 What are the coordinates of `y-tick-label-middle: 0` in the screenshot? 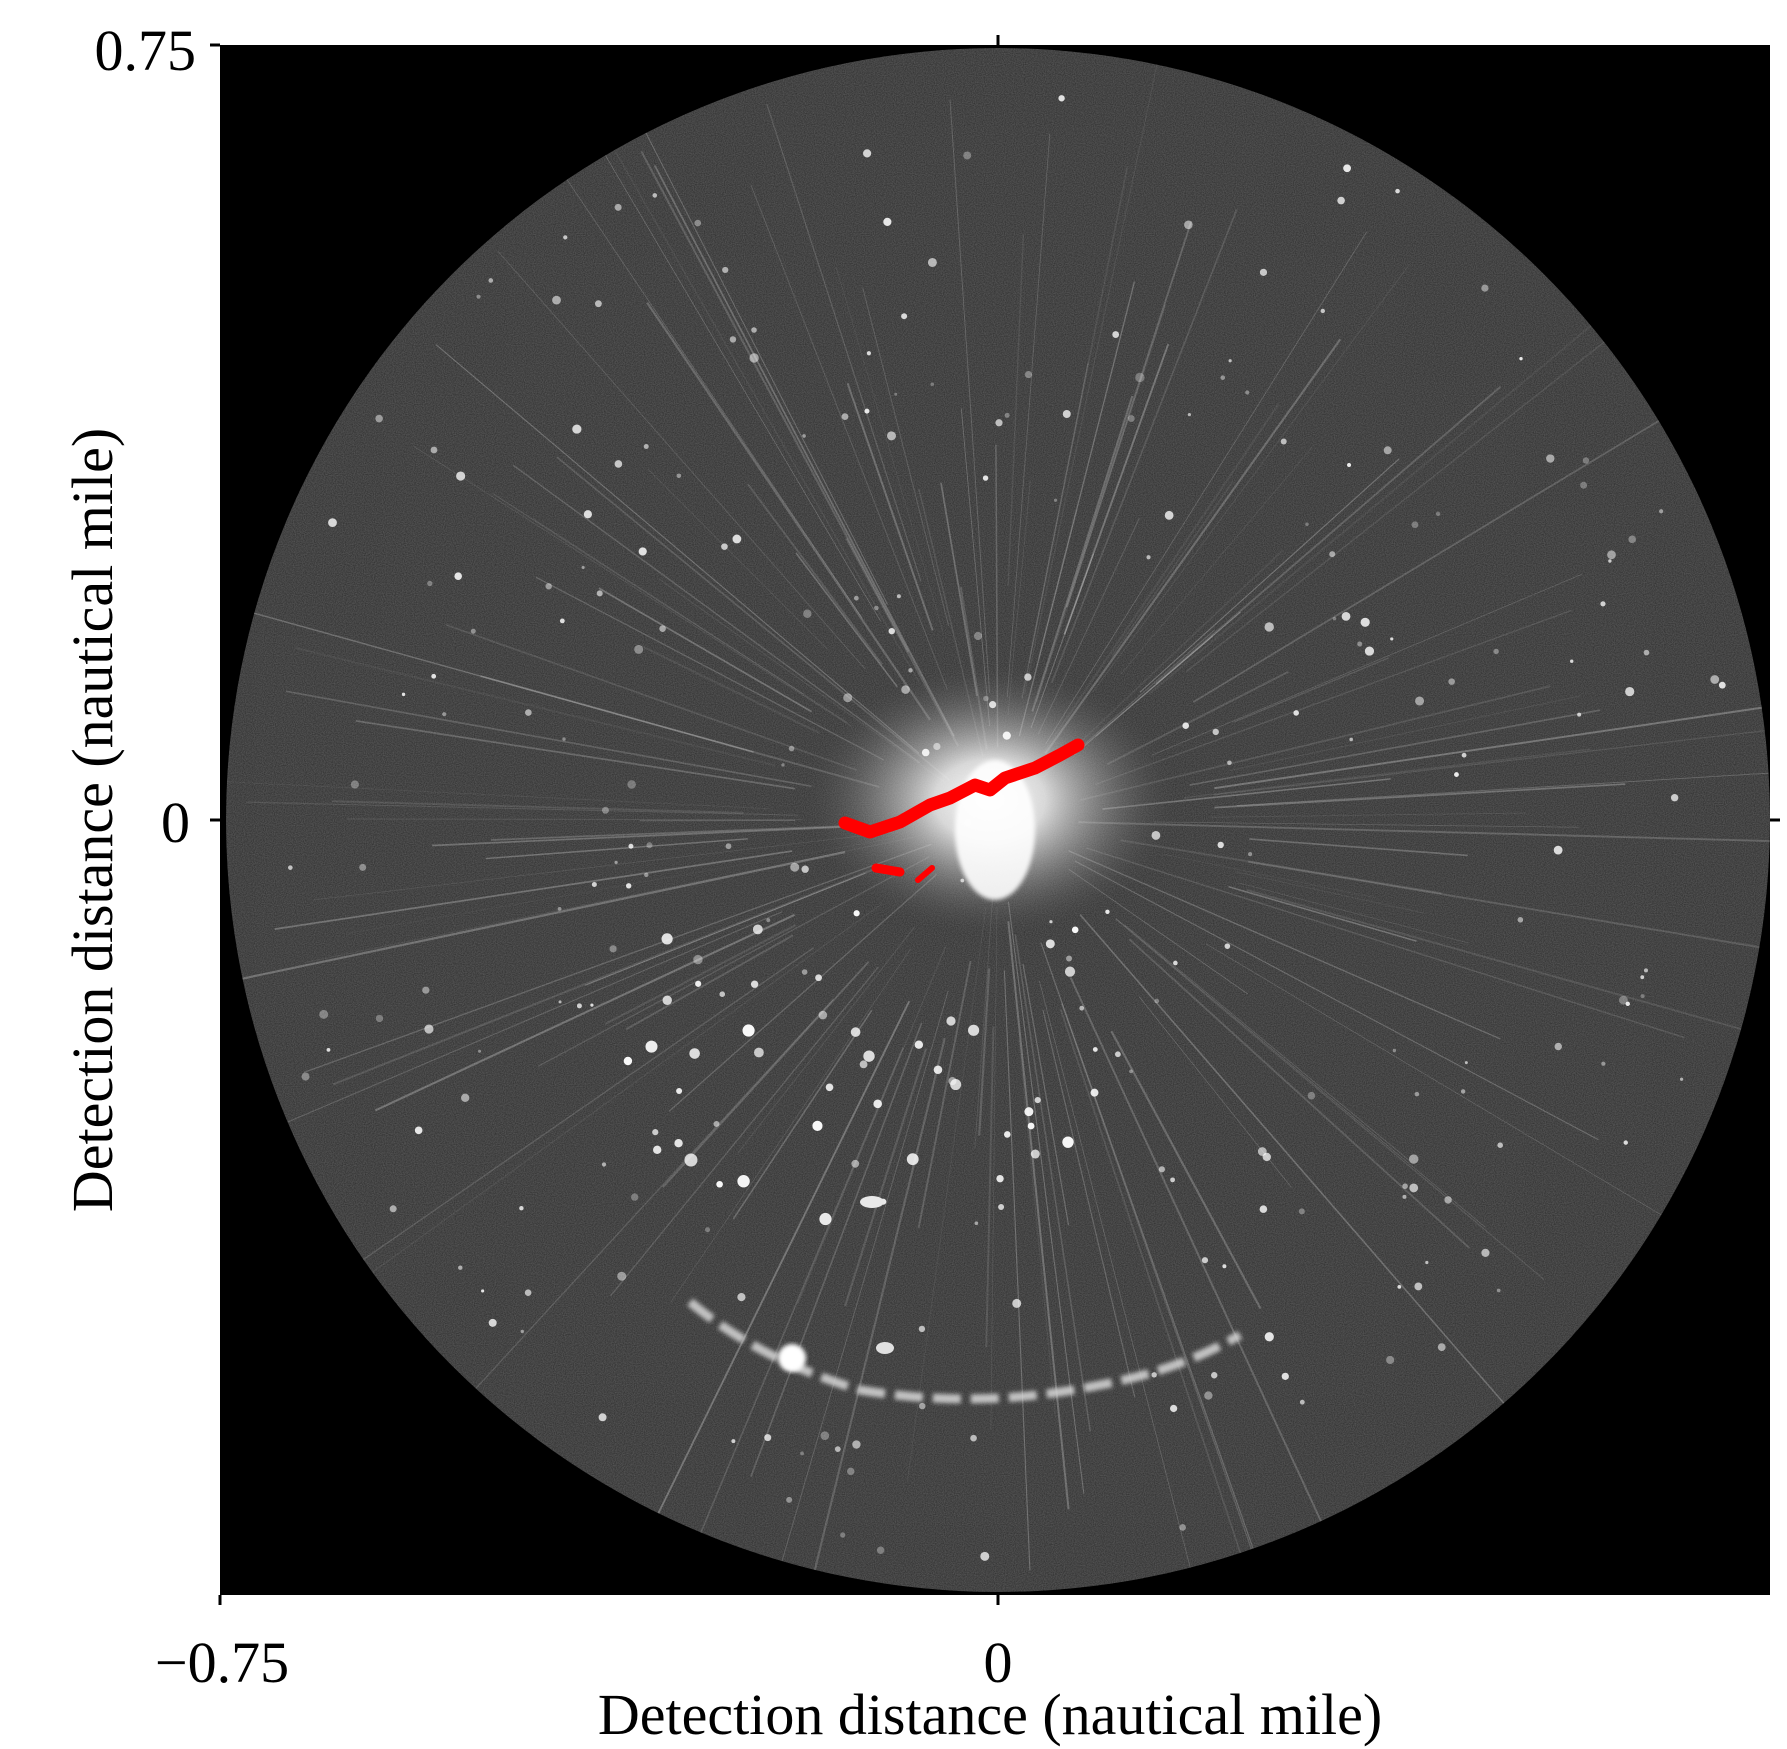 It's located at (175, 822).